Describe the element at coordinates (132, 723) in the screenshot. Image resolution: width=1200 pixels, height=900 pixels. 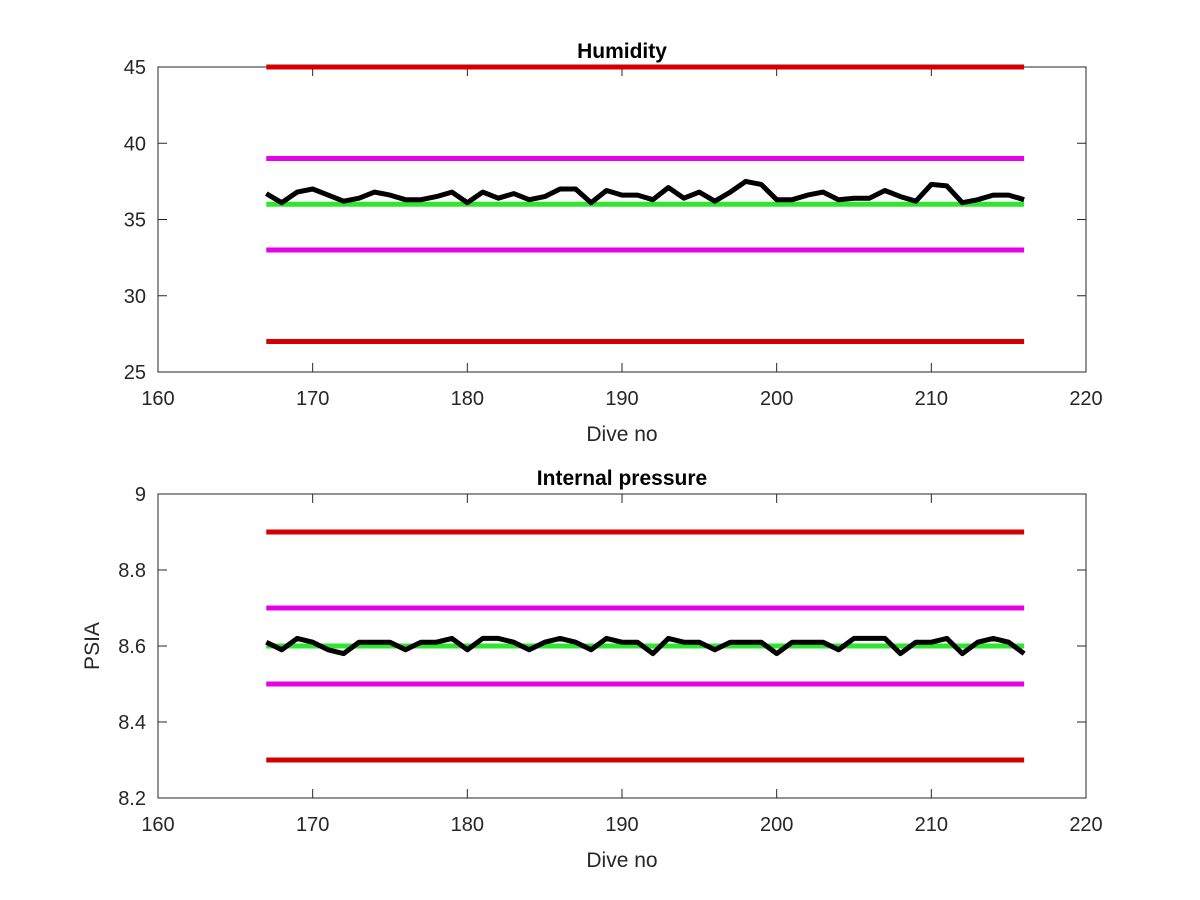
I see `y-tick-label: 8.4` at that location.